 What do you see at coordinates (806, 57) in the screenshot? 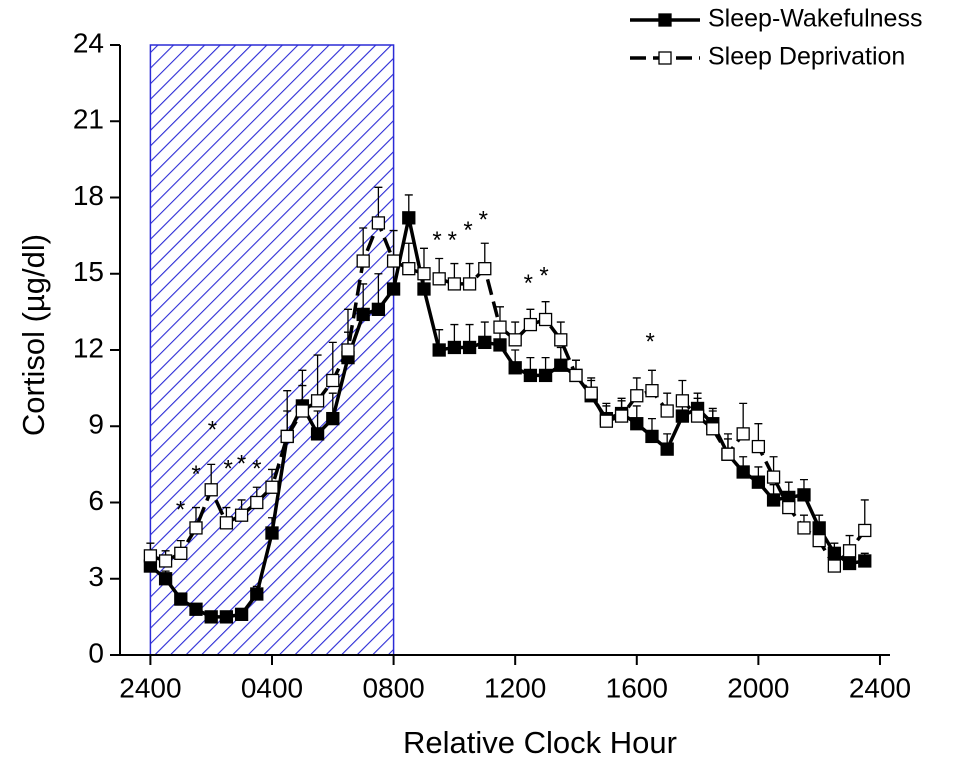
I see `legend-label: Sleep Deprivation` at bounding box center [806, 57].